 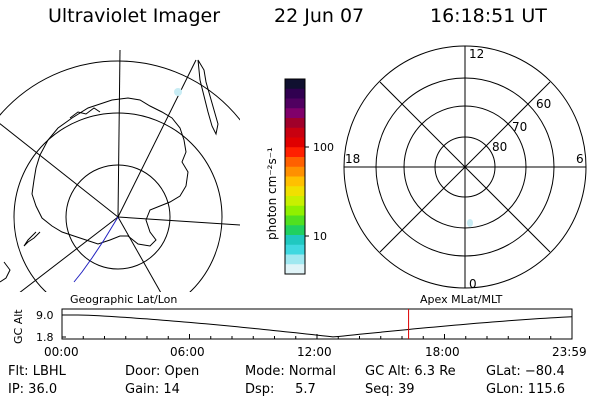 What do you see at coordinates (5, 272) in the screenshot?
I see `south-america-coast` at bounding box center [5, 272].